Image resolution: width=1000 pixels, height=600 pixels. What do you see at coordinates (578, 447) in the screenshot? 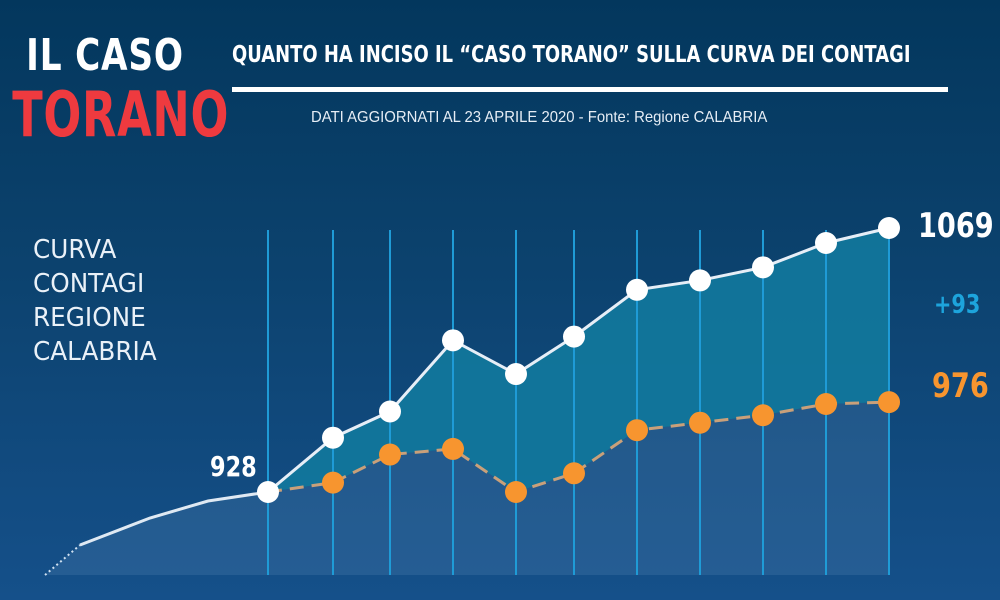
I see `line-excl-torano` at bounding box center [578, 447].